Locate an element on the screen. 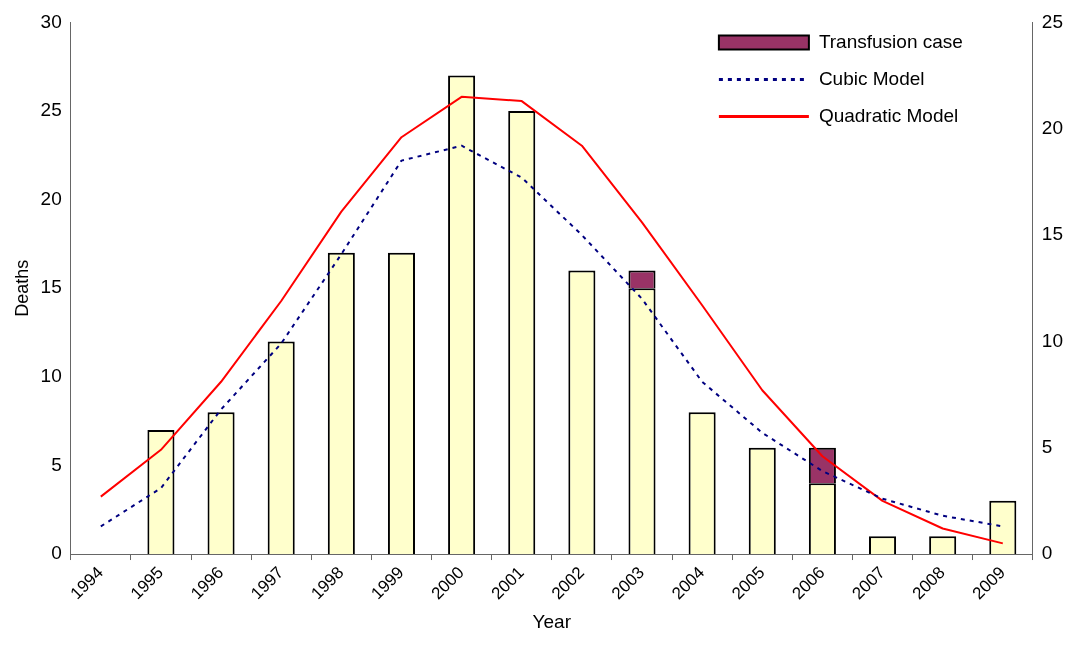 The image size is (1084, 649). y-tick-label: 30 is located at coordinates (51, 21).